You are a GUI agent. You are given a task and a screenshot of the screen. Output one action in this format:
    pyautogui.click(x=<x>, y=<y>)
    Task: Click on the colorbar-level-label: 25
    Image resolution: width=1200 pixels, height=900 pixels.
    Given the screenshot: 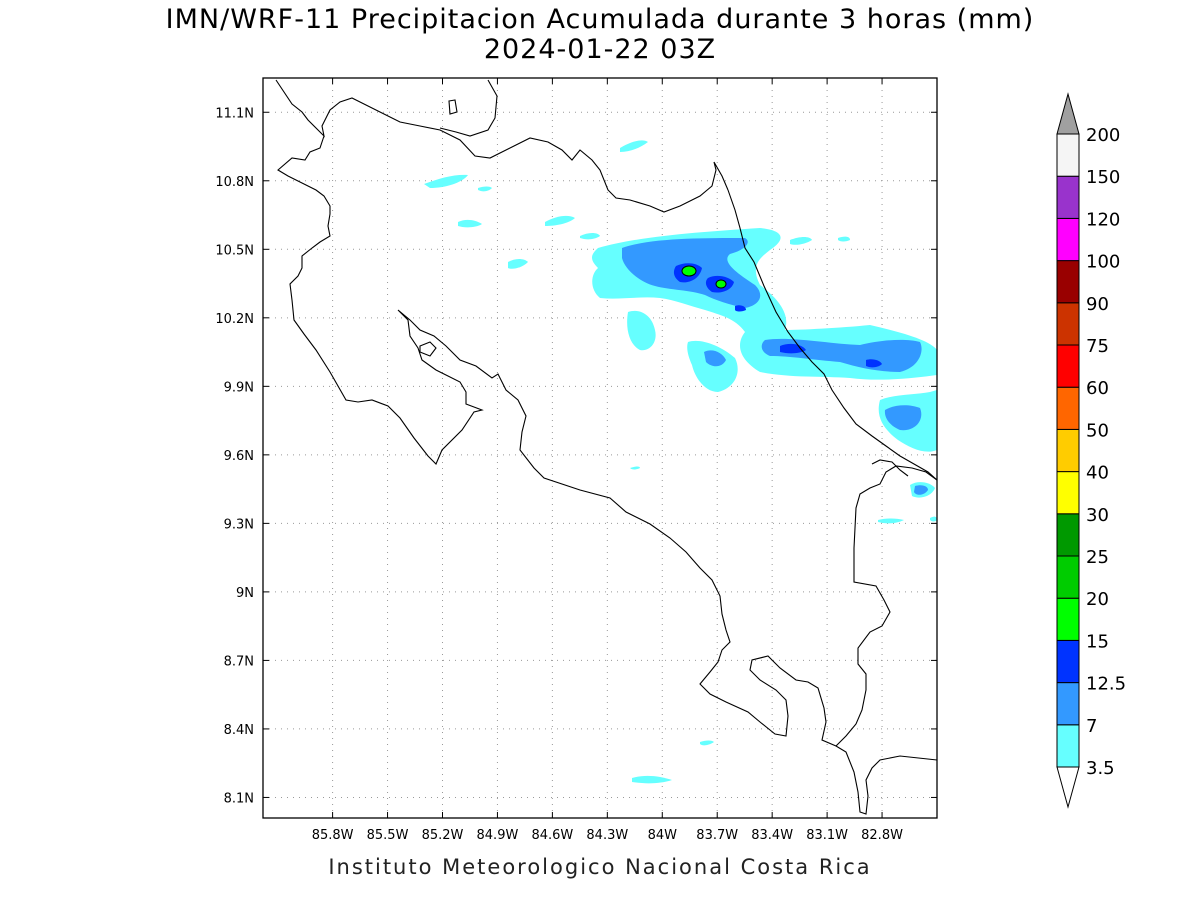 What is the action you would take?
    pyautogui.click(x=1097, y=557)
    